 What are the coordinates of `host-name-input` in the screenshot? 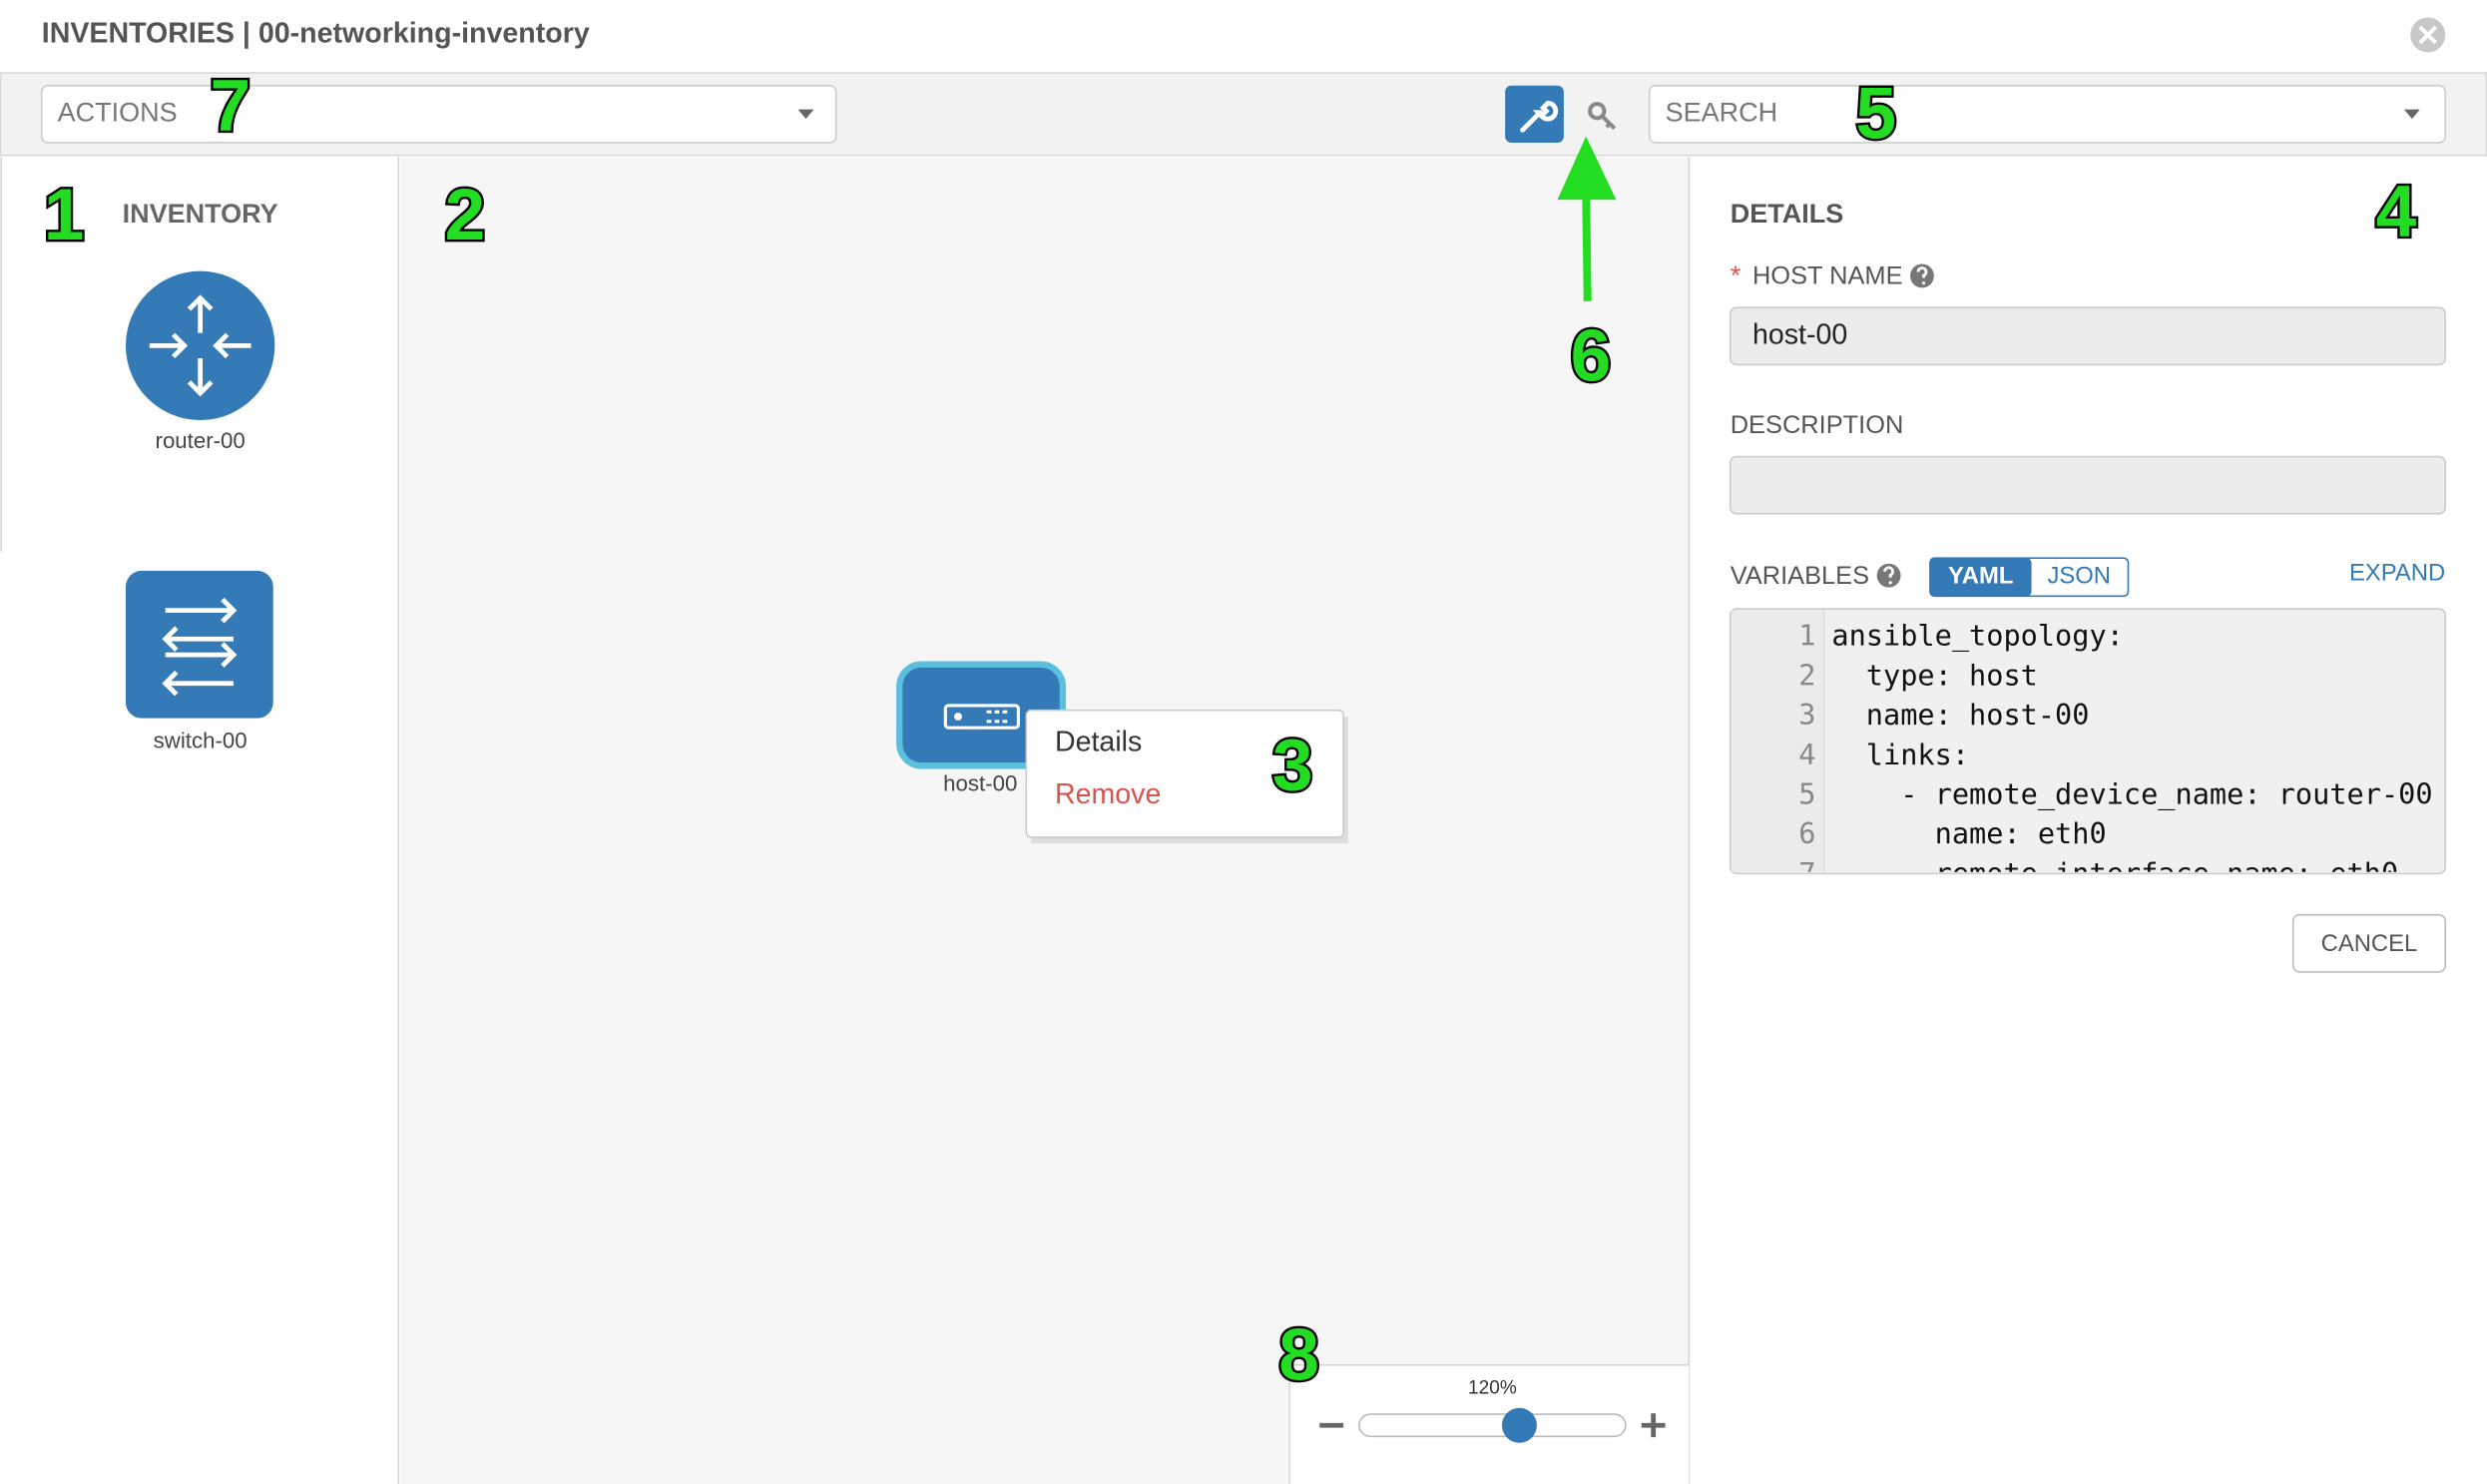 It's located at (2088, 336).